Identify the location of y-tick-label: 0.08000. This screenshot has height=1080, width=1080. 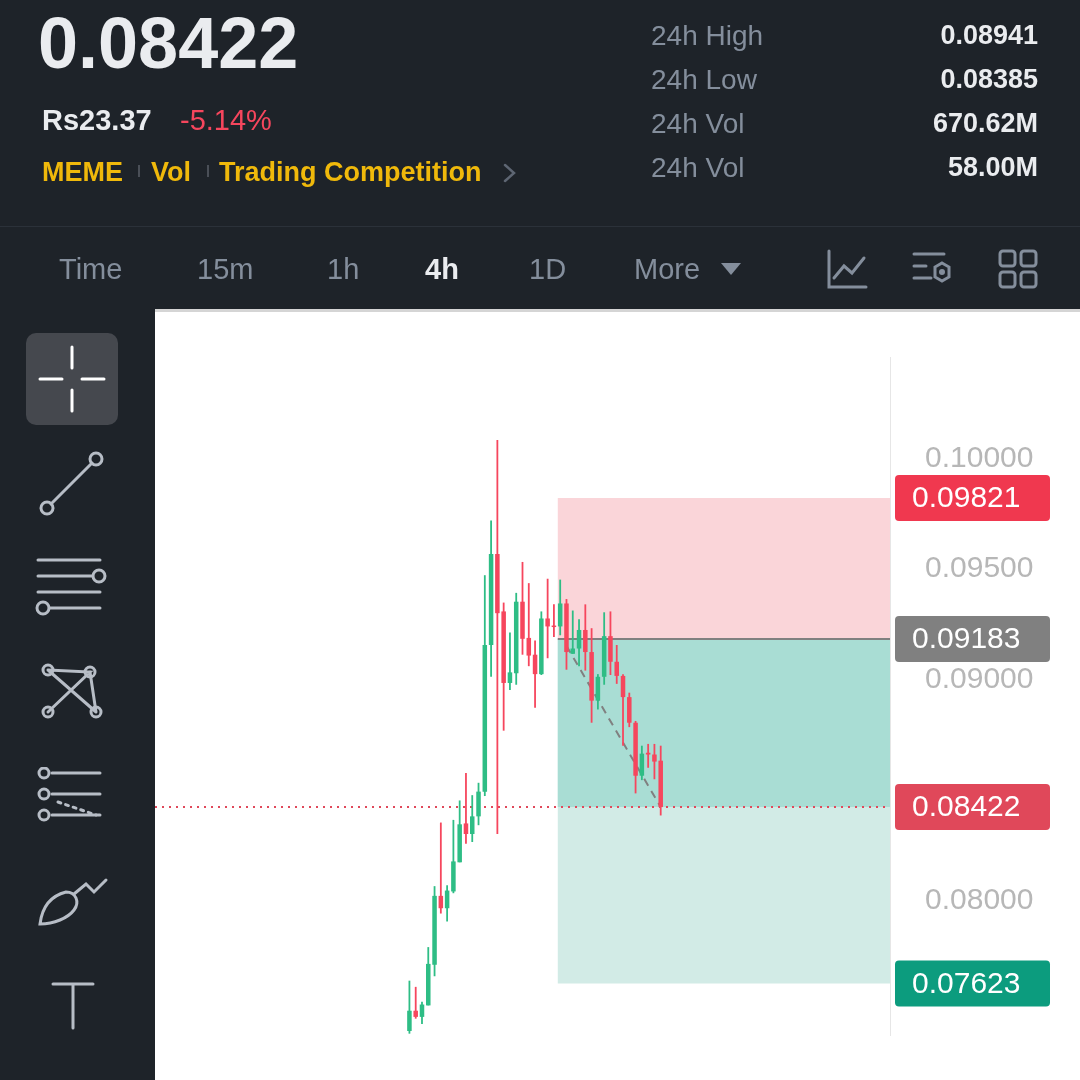
(979, 898).